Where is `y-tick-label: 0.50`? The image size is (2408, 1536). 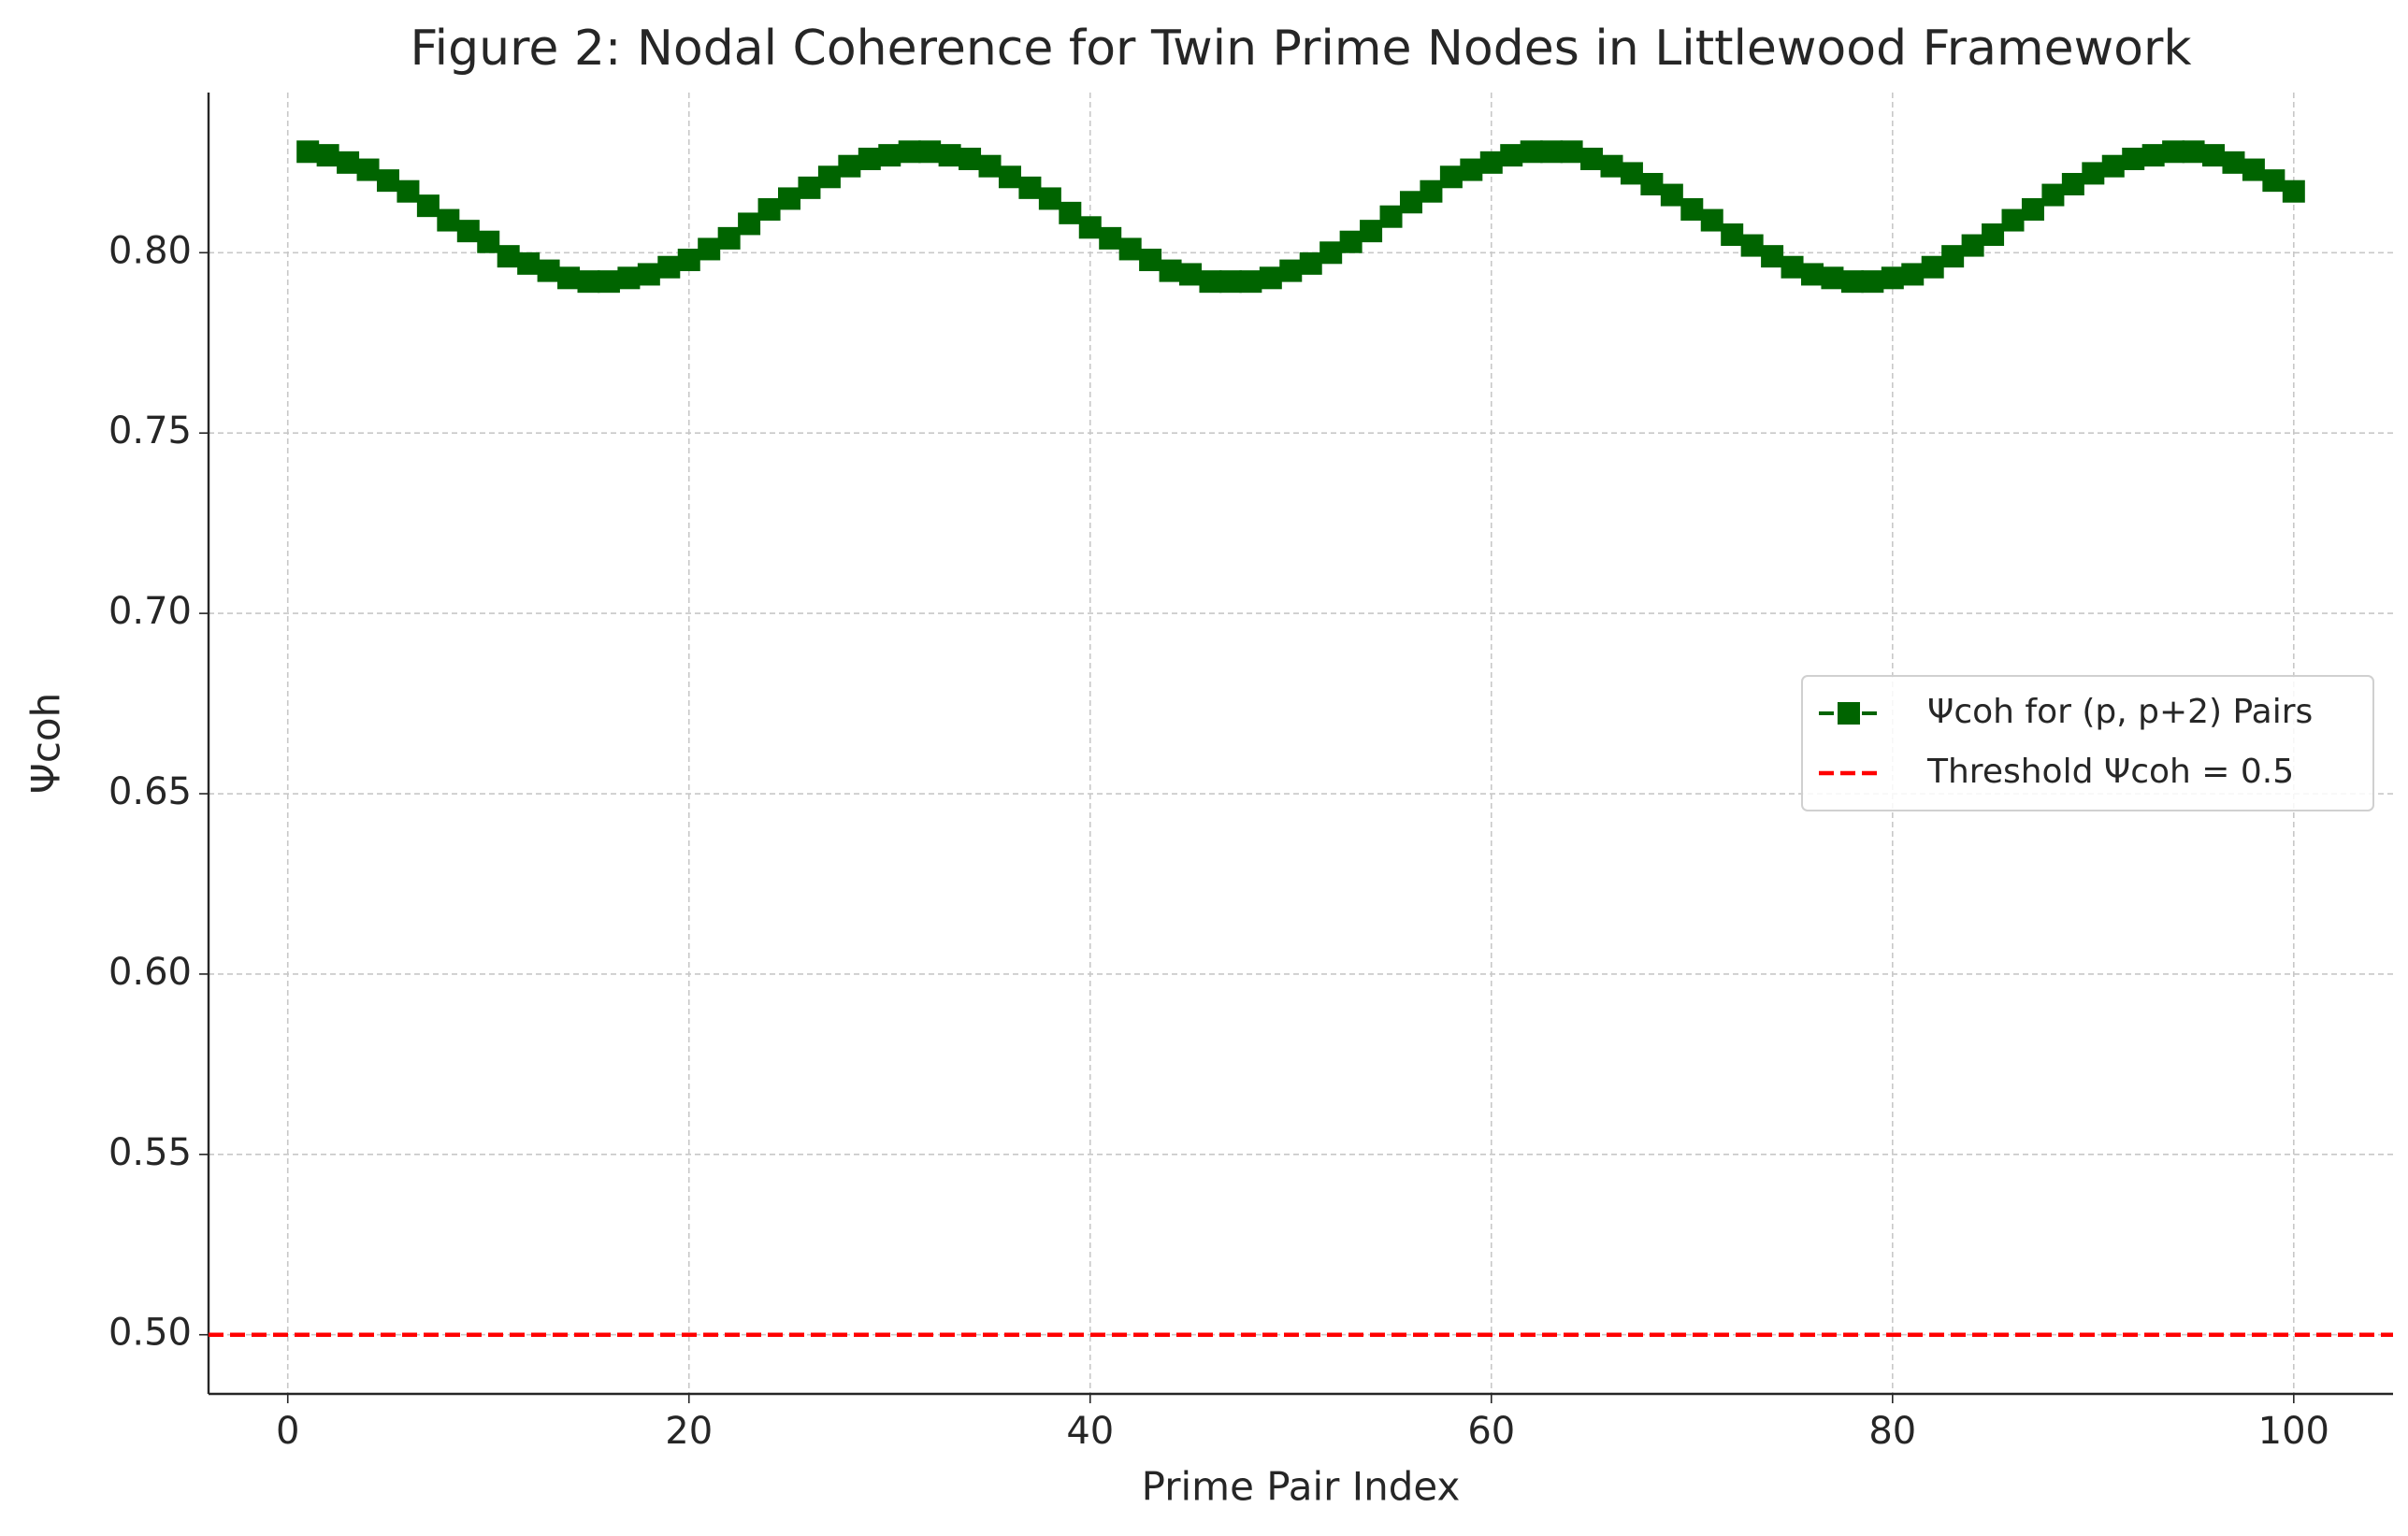 y-tick-label: 0.50 is located at coordinates (150, 1333).